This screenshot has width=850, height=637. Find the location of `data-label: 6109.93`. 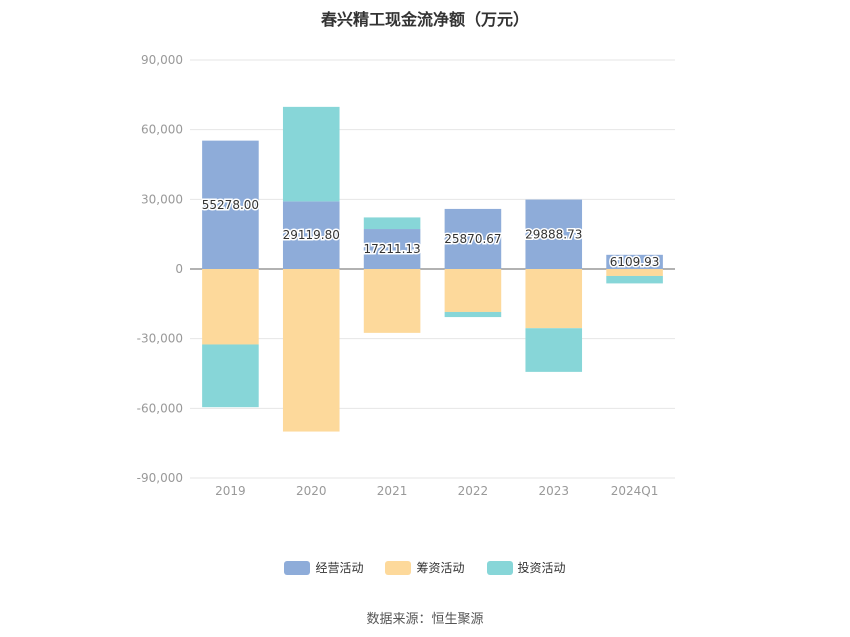

data-label: 6109.93 is located at coordinates (635, 262).